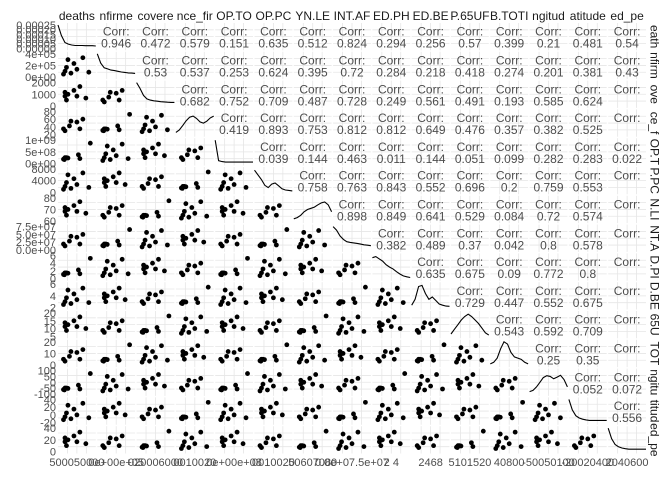  What do you see at coordinates (313, 72) in the screenshot?
I see `corr-value: 0.395` at bounding box center [313, 72].